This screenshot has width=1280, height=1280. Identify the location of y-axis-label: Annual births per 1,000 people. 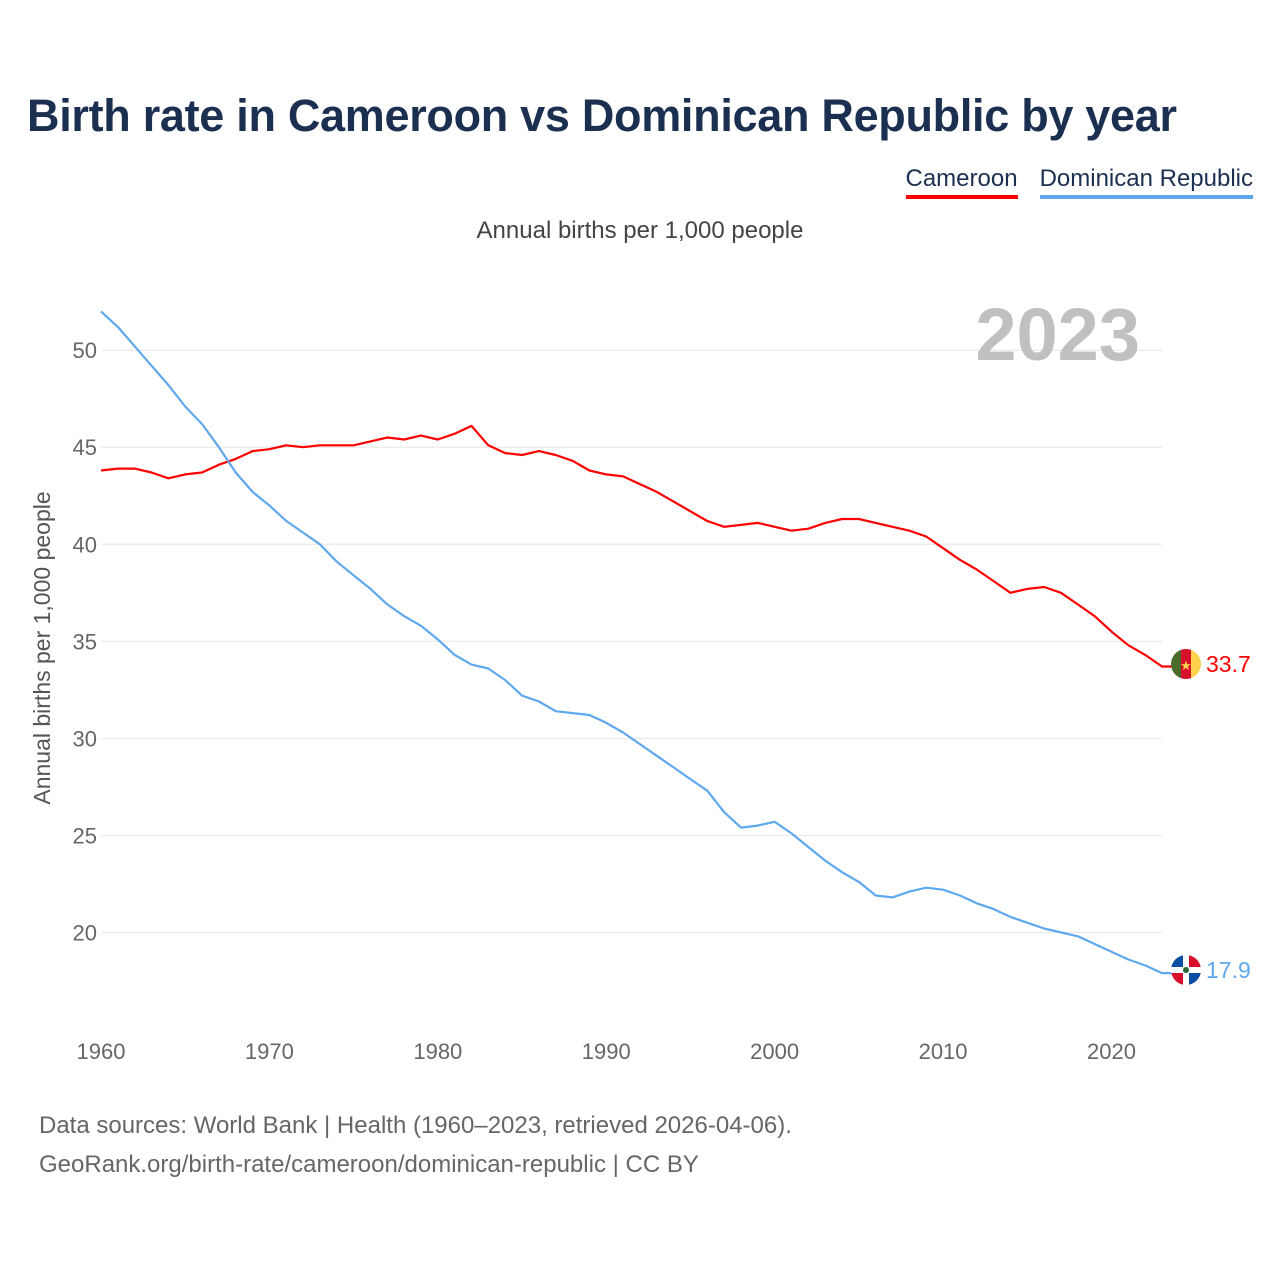
(42, 647).